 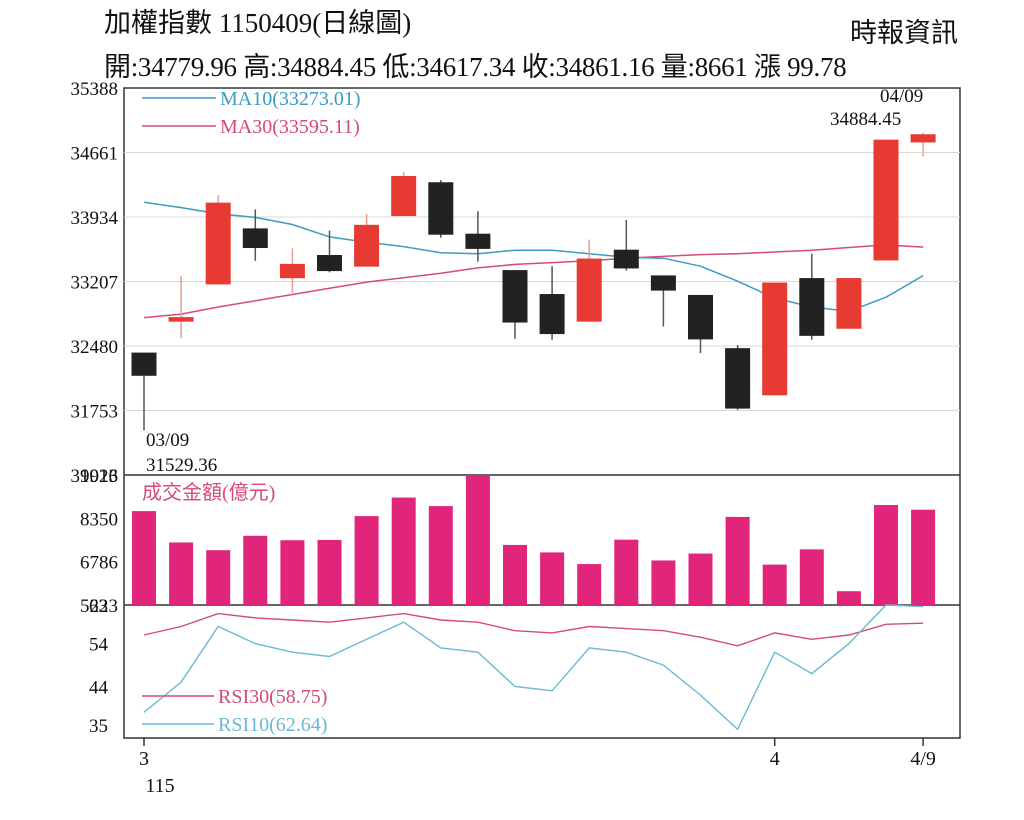 What do you see at coordinates (272, 725) in the screenshot?
I see `rsi10-legend-label: RSI10(62.64)` at bounding box center [272, 725].